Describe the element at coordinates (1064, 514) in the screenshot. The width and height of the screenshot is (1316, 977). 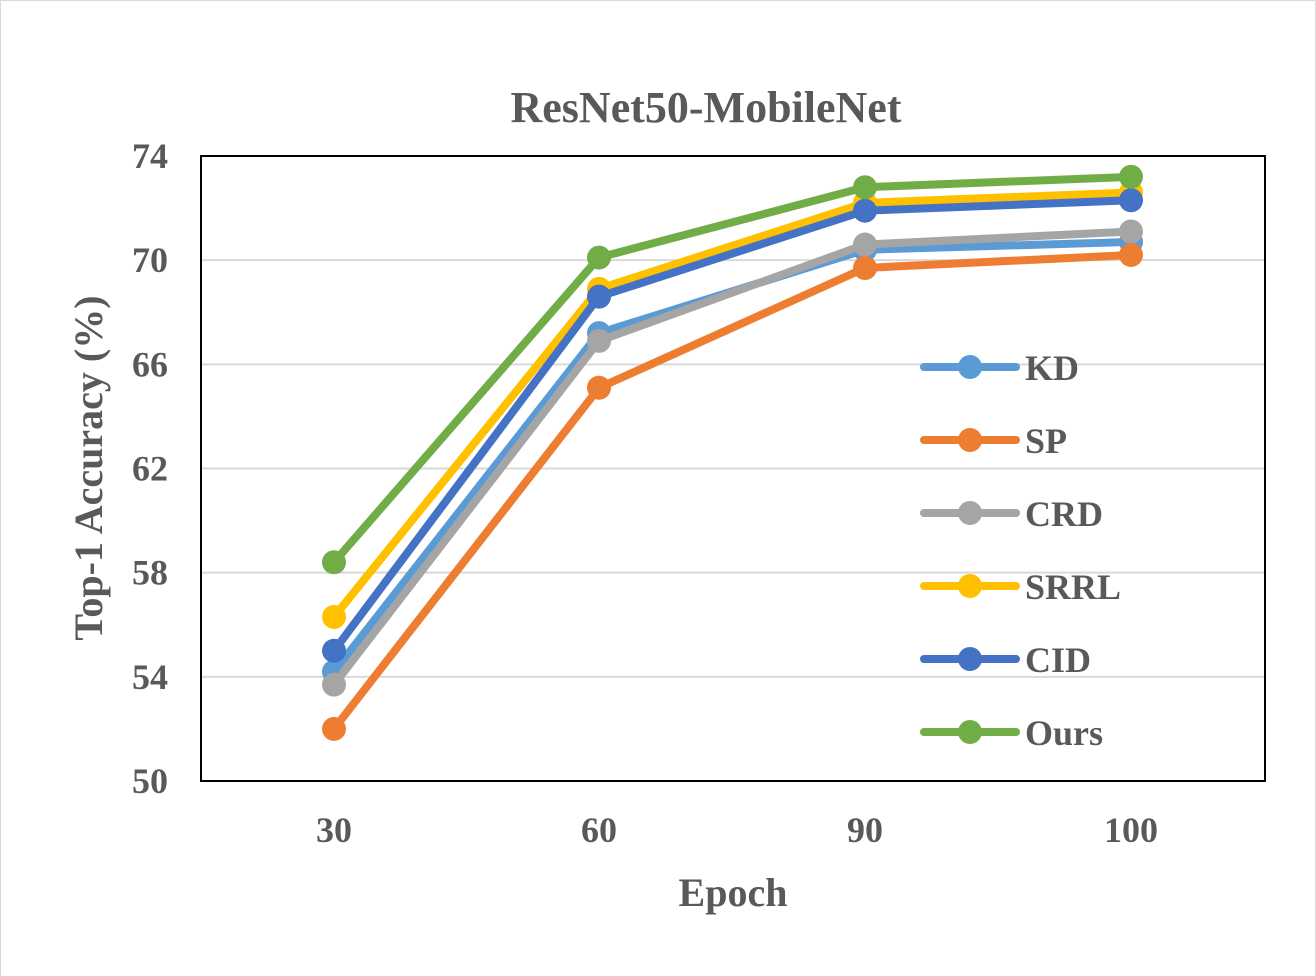
I see `legend-label: CRD` at that location.